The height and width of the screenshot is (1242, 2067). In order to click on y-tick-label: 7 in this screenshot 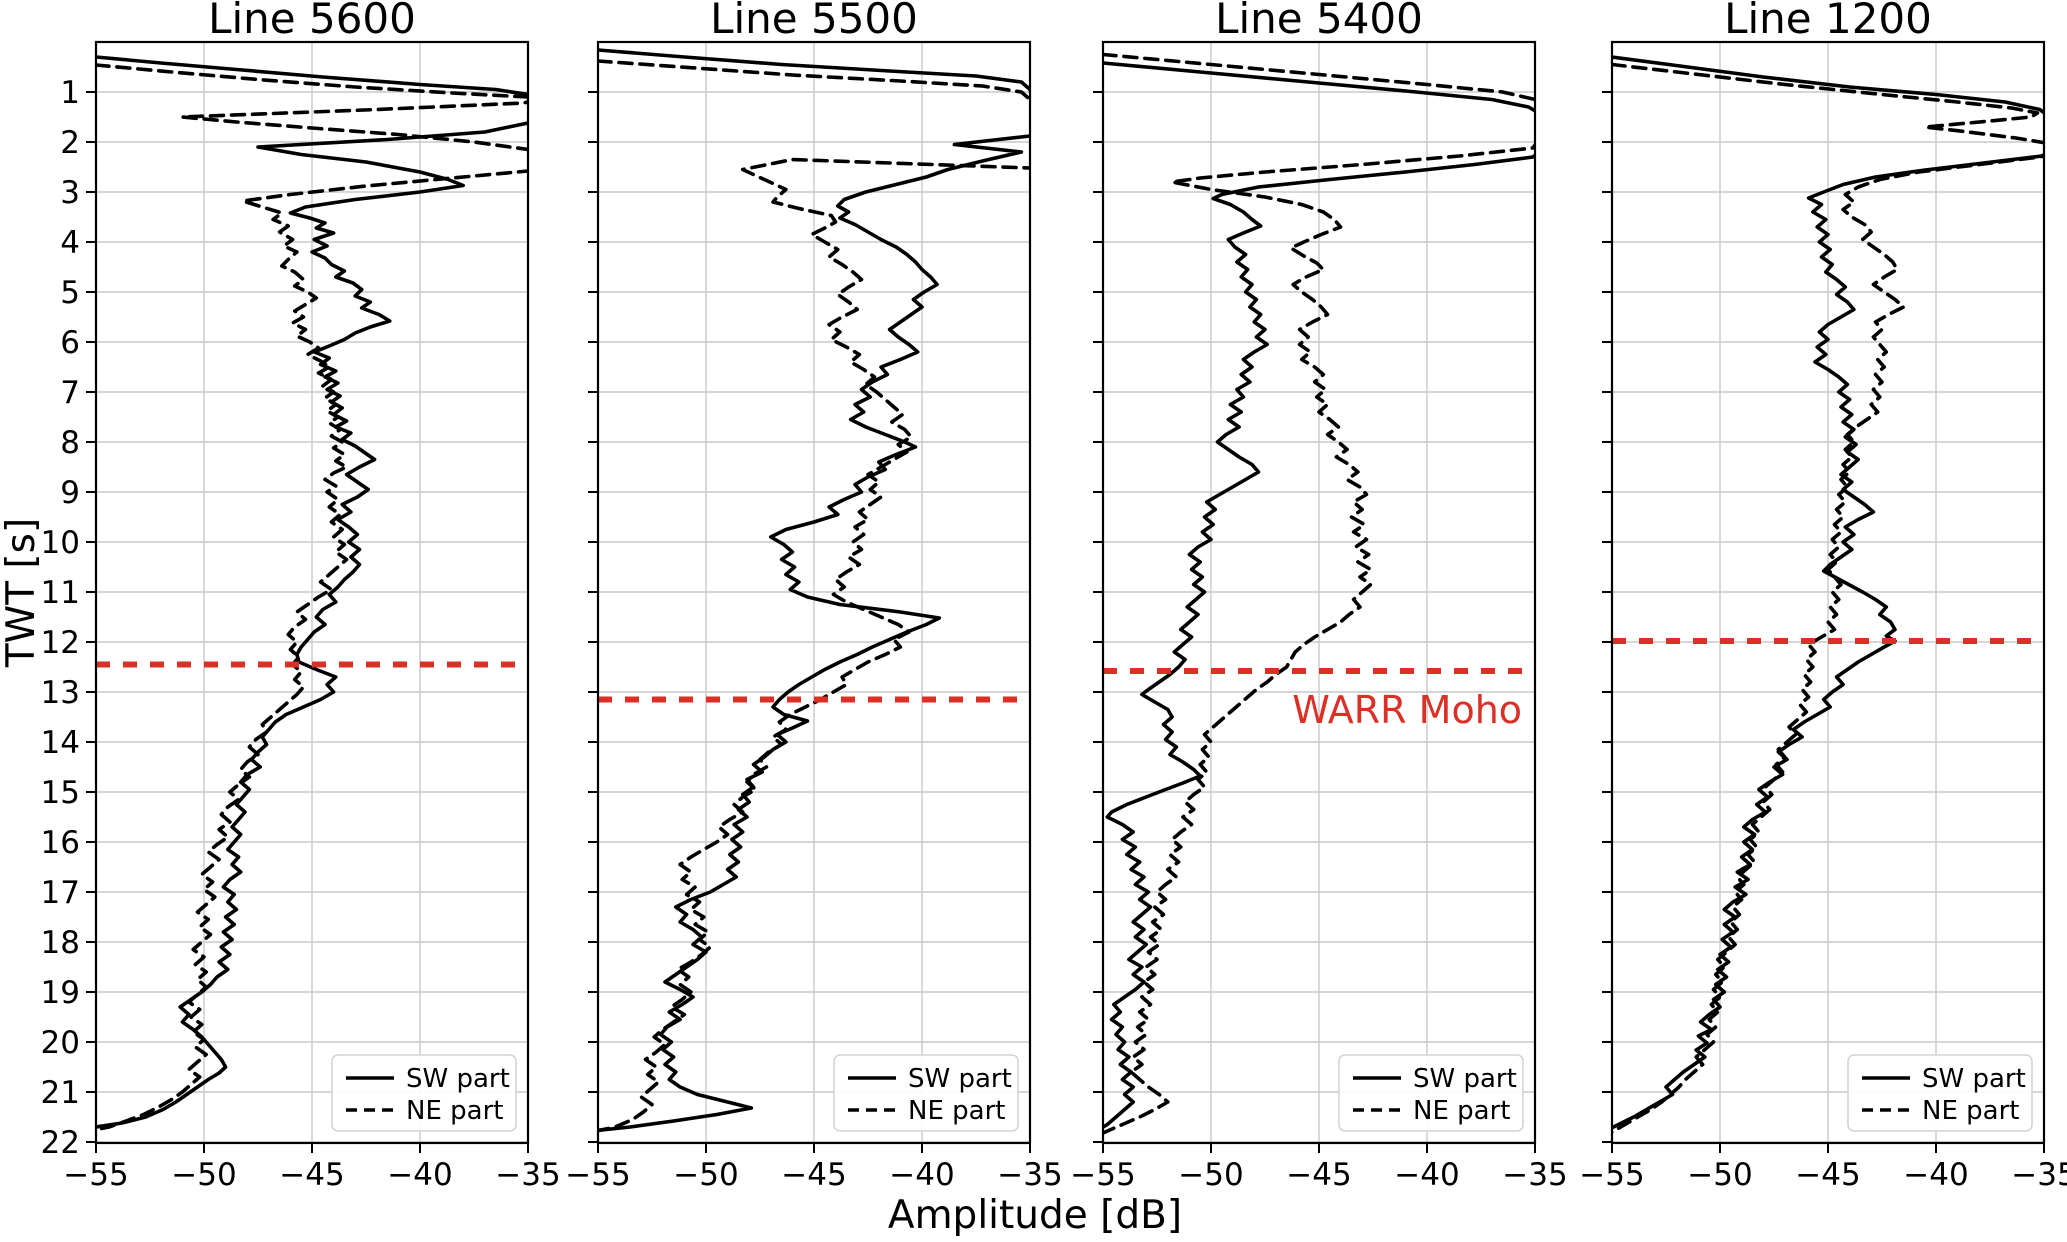, I will do `click(70, 393)`.